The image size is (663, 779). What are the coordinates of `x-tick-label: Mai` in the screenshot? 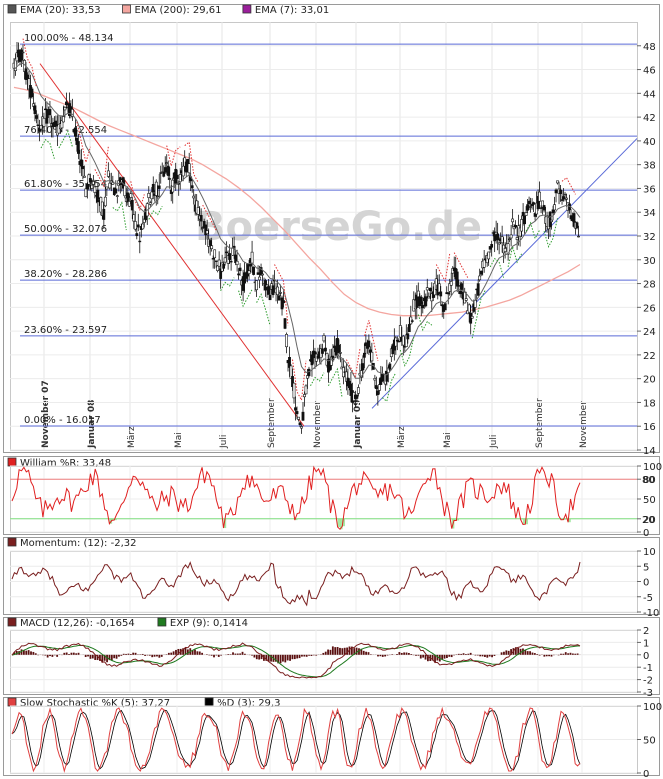 It's located at (179, 440).